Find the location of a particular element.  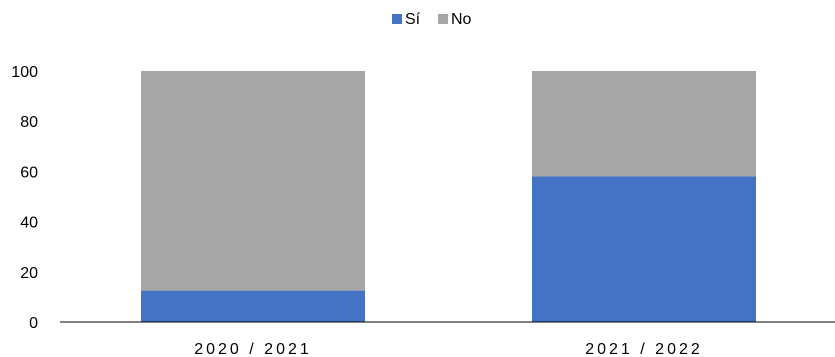

x-axis-labels: 2020 / 2021 2021 / 2022 is located at coordinates (448, 349).